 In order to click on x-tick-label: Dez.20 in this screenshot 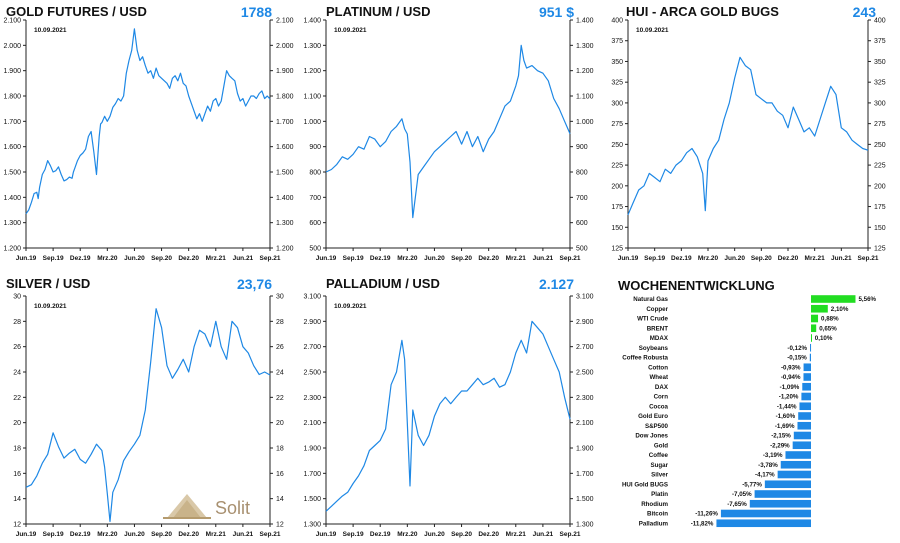, I will do `click(188, 534)`.